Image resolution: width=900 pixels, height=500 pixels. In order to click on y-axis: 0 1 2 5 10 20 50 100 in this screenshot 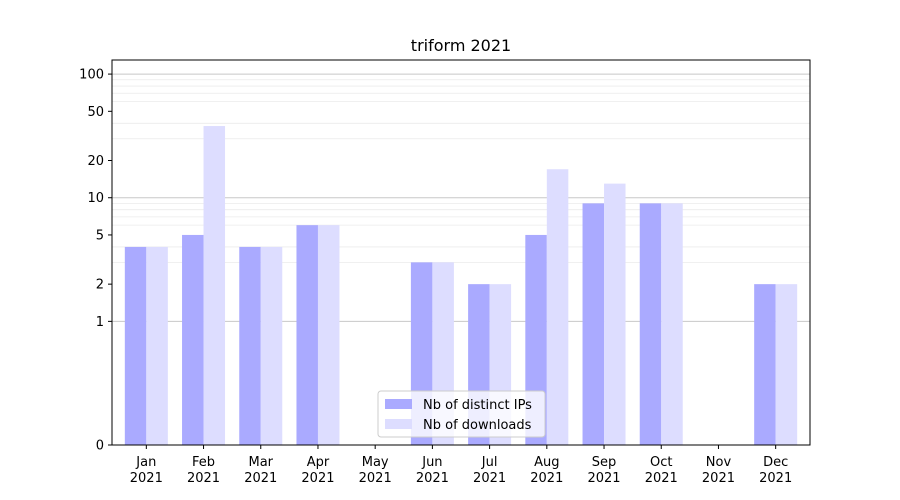, I will do `click(95, 261)`.